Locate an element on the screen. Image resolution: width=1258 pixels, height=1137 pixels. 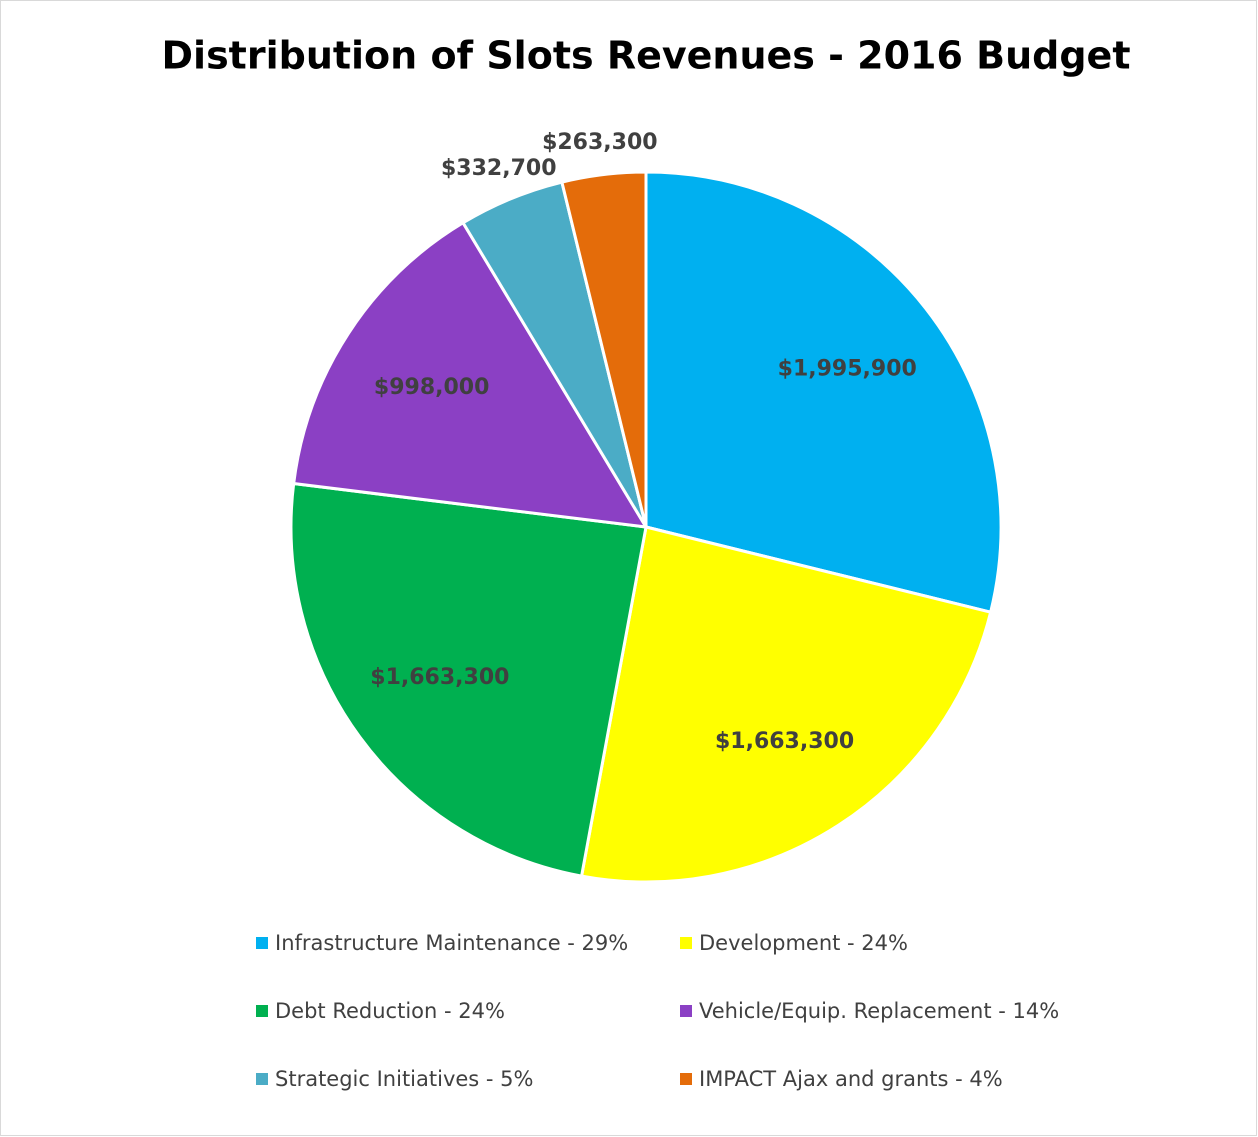
data-label: $998,000 is located at coordinates (432, 387).